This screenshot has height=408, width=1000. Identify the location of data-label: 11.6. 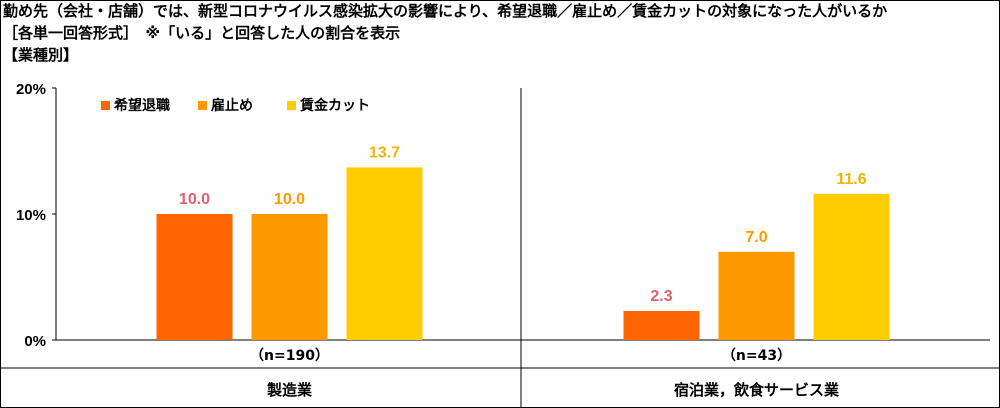
(851, 179).